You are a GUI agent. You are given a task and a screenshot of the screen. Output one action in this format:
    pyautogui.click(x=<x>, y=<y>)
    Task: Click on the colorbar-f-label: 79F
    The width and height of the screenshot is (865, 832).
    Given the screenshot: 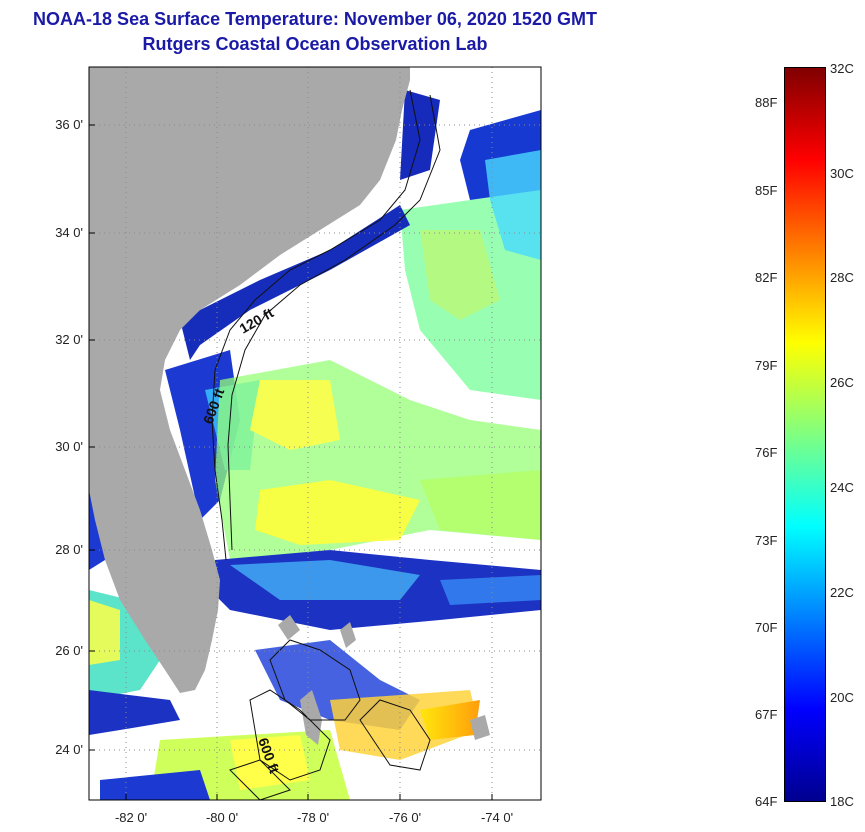 What is the action you would take?
    pyautogui.click(x=766, y=365)
    